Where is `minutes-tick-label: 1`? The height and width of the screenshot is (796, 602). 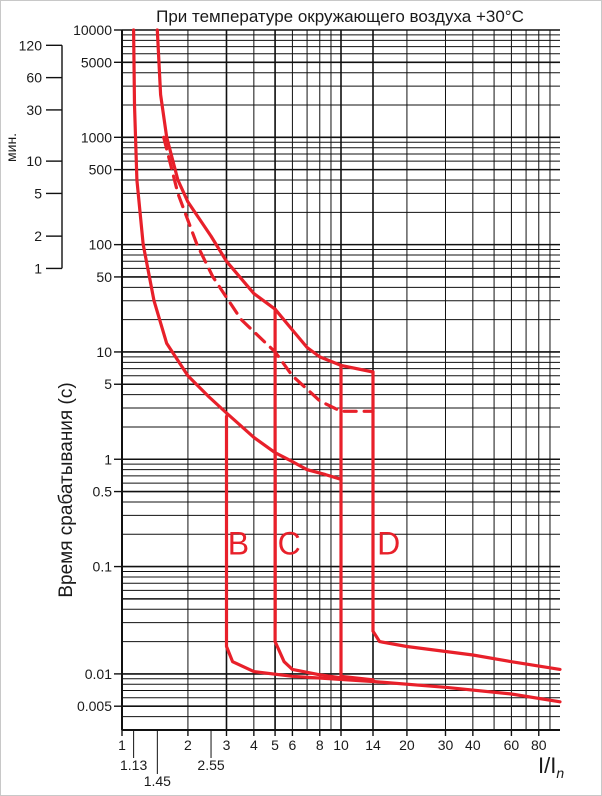 minutes-tick-label: 1 is located at coordinates (38, 268).